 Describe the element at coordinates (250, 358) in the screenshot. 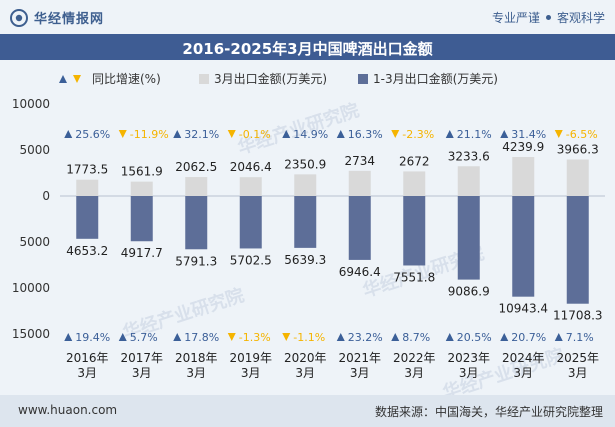

I see `x-tick-label: 2019年` at that location.